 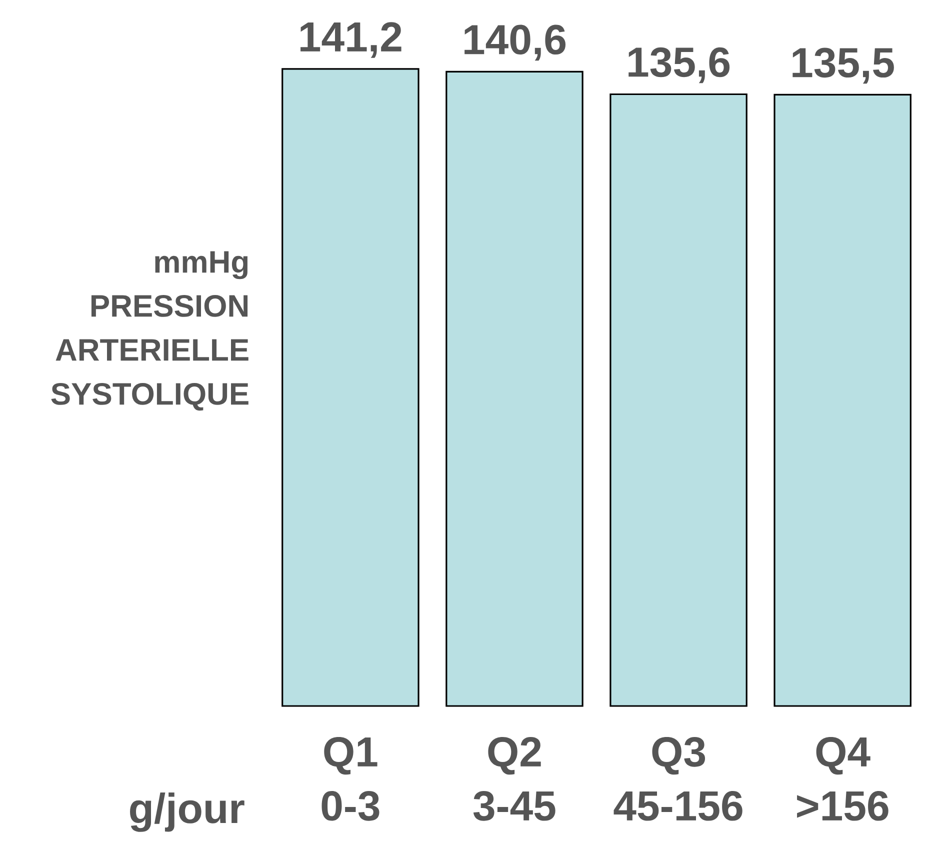 I want to click on x-tick-label: Q2 3-45, so click(x=514, y=779).